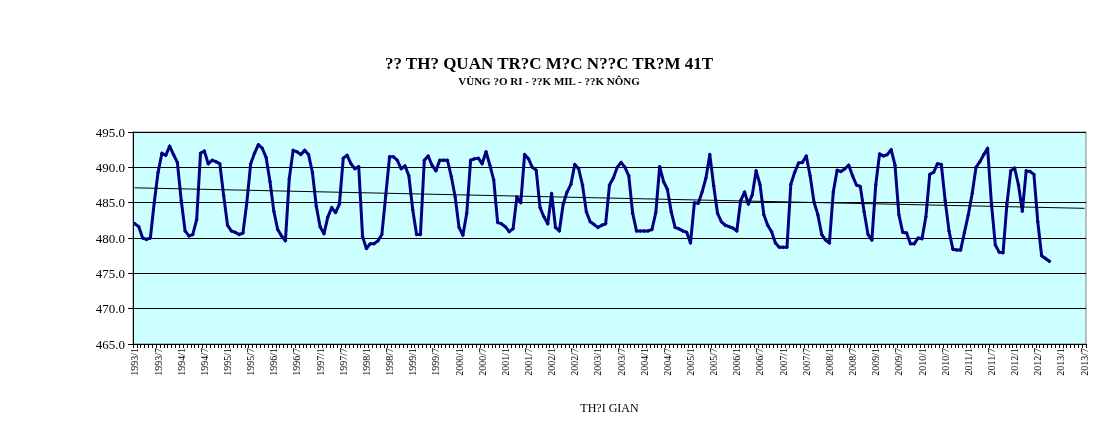  What do you see at coordinates (482, 362) in the screenshot?
I see `x-tick-label: 2000/7` at bounding box center [482, 362].